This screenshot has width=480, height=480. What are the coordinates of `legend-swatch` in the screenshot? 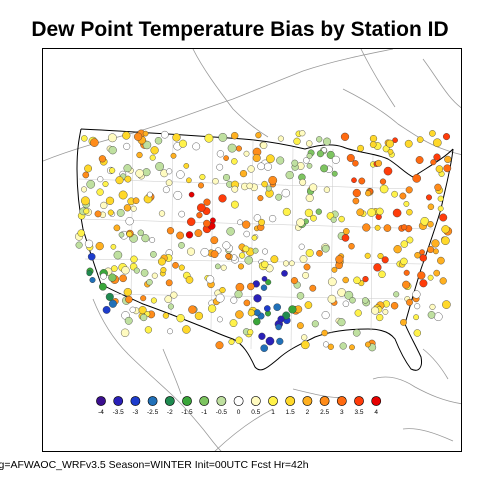 It's located at (169, 401).